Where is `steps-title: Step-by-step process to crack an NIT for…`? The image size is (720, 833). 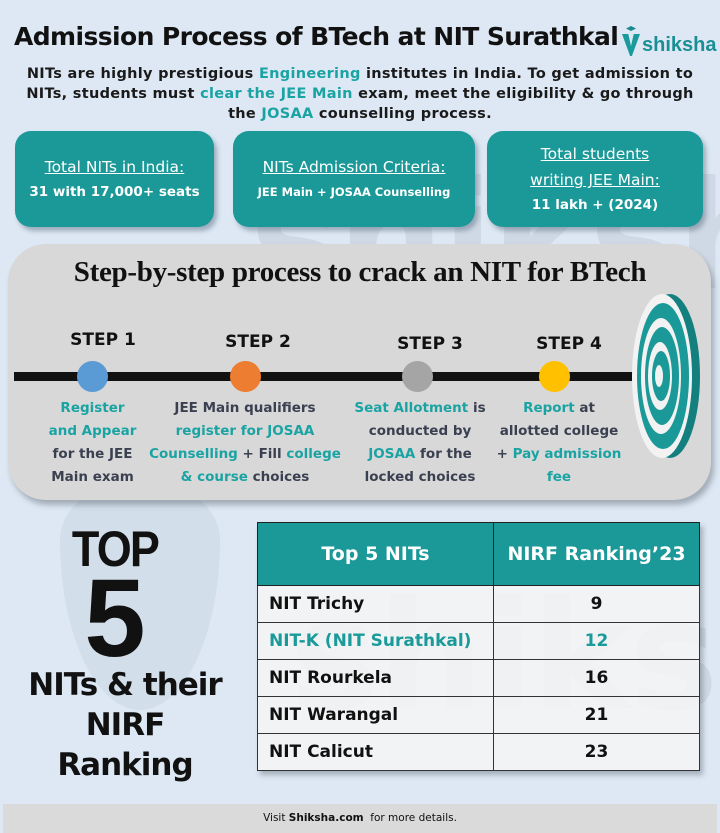 steps-title: Step-by-step process to crack an NIT for… is located at coordinates (360, 272).